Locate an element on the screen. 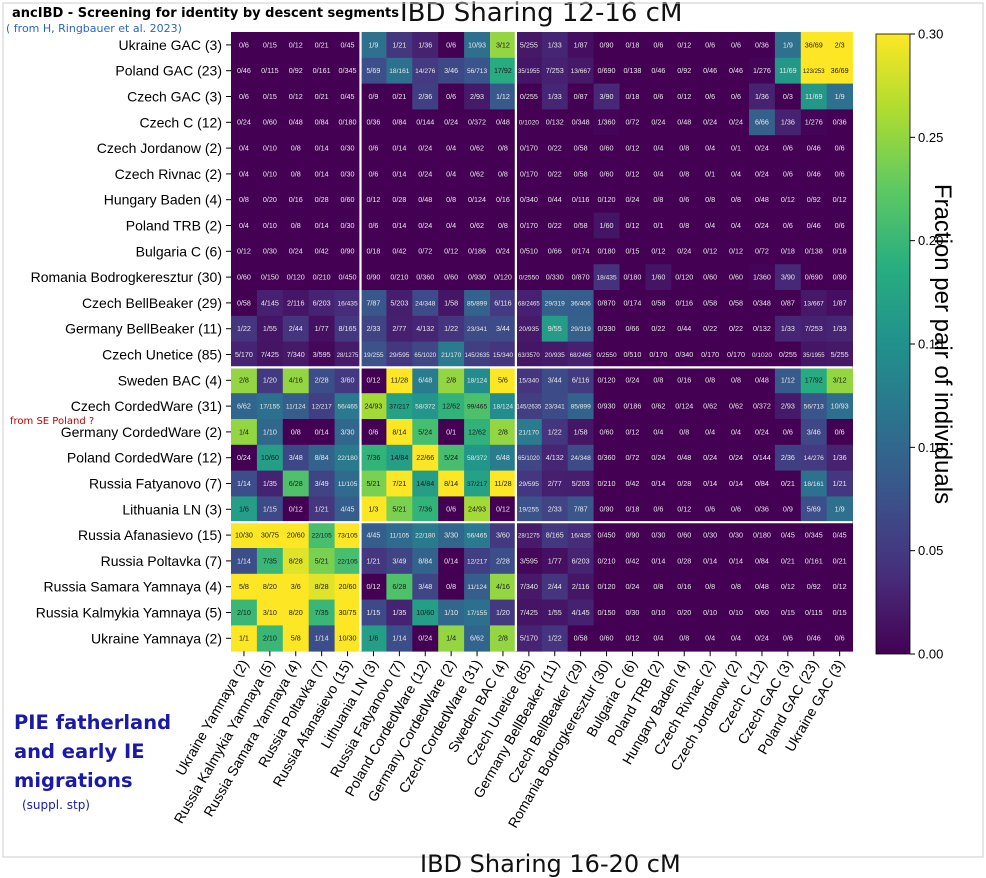 This screenshot has width=986, height=878. cell-label: 7/253 is located at coordinates (555, 70).